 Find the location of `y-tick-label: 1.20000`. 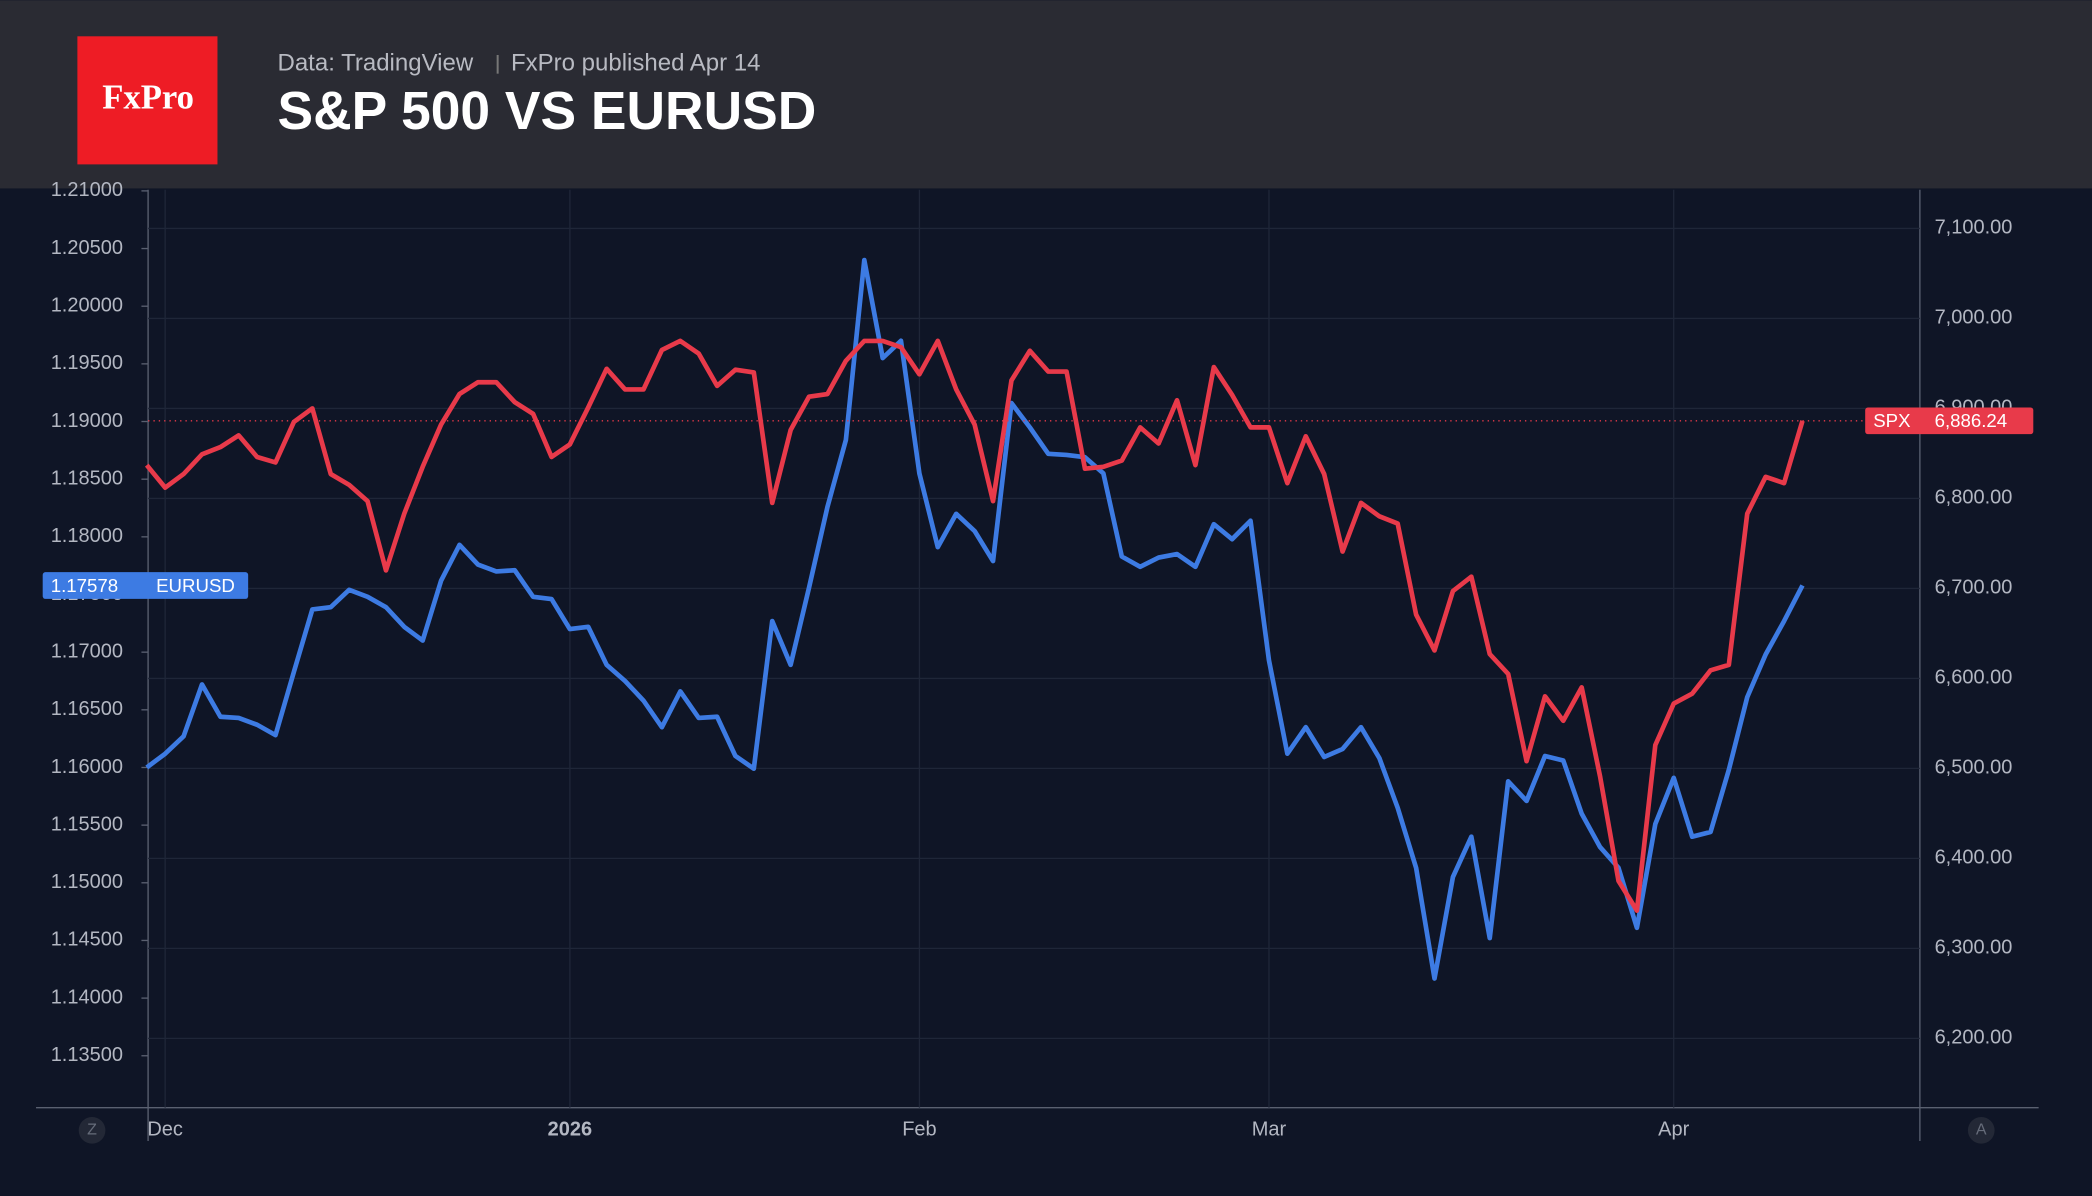

y-tick-label: 1.20000 is located at coordinates (87, 305).